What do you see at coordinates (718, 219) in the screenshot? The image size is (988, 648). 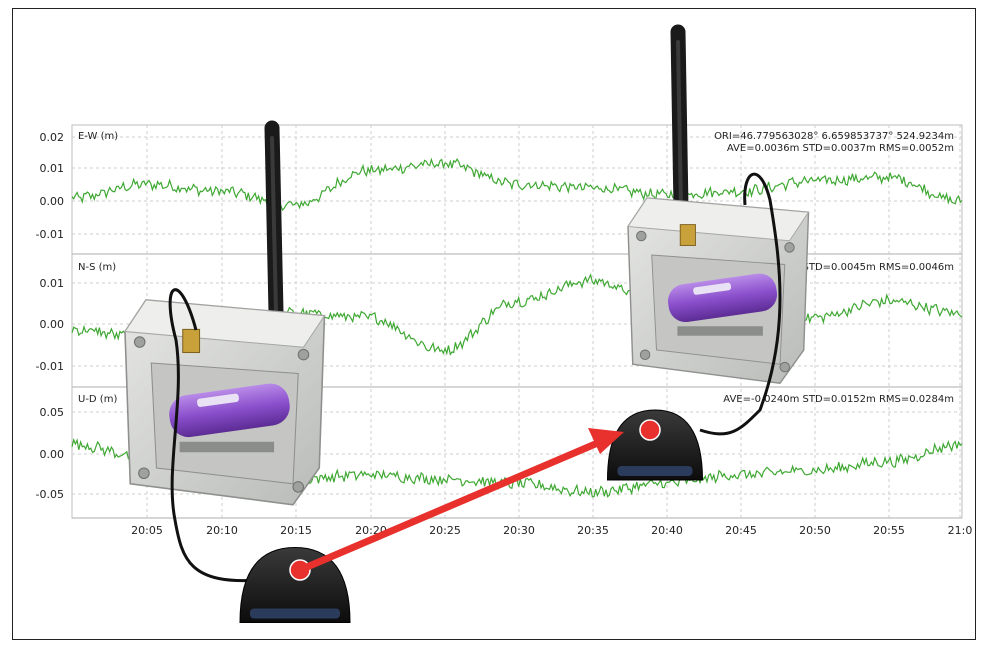 I see `enclosure-top` at bounding box center [718, 219].